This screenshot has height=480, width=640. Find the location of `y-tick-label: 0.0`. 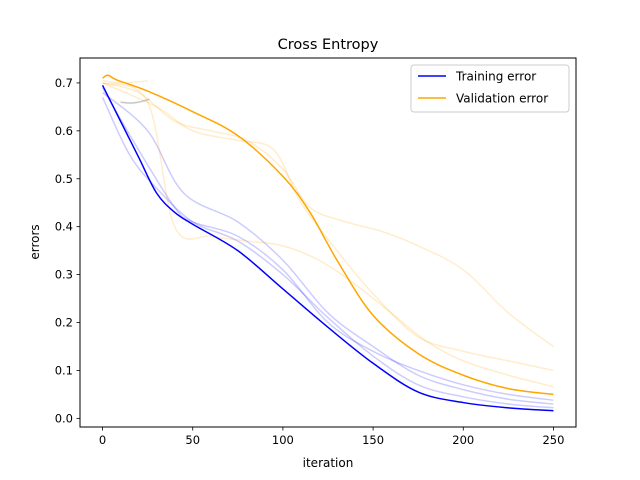

y-tick-label: 0.0 is located at coordinates (64, 418).